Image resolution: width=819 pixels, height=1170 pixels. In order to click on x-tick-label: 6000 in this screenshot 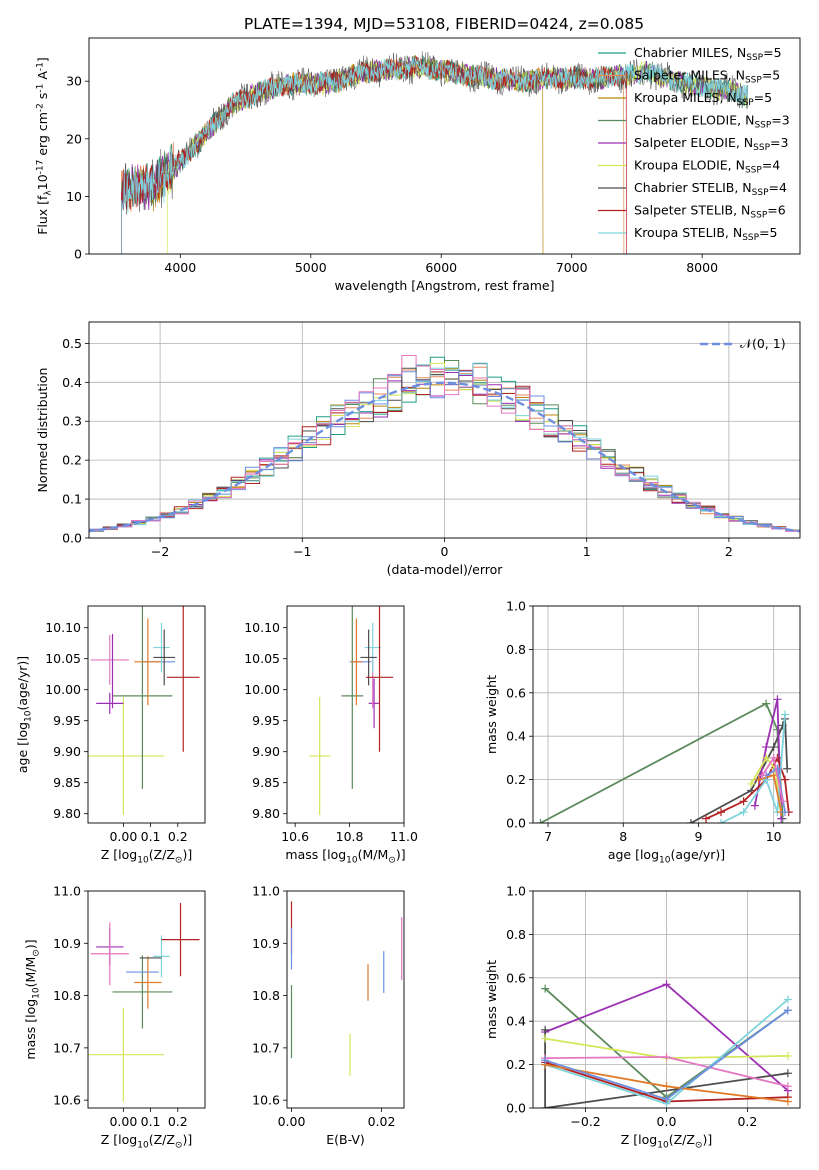, I will do `click(441, 267)`.